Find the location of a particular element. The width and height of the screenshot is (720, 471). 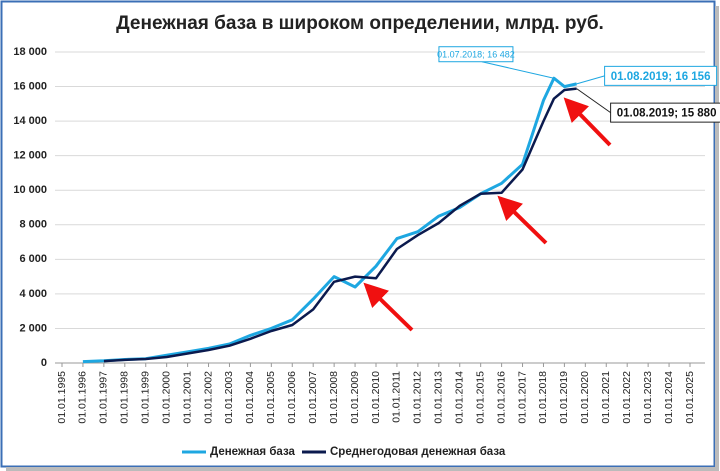

y-tick-label: 2 000 is located at coordinates (33, 328).